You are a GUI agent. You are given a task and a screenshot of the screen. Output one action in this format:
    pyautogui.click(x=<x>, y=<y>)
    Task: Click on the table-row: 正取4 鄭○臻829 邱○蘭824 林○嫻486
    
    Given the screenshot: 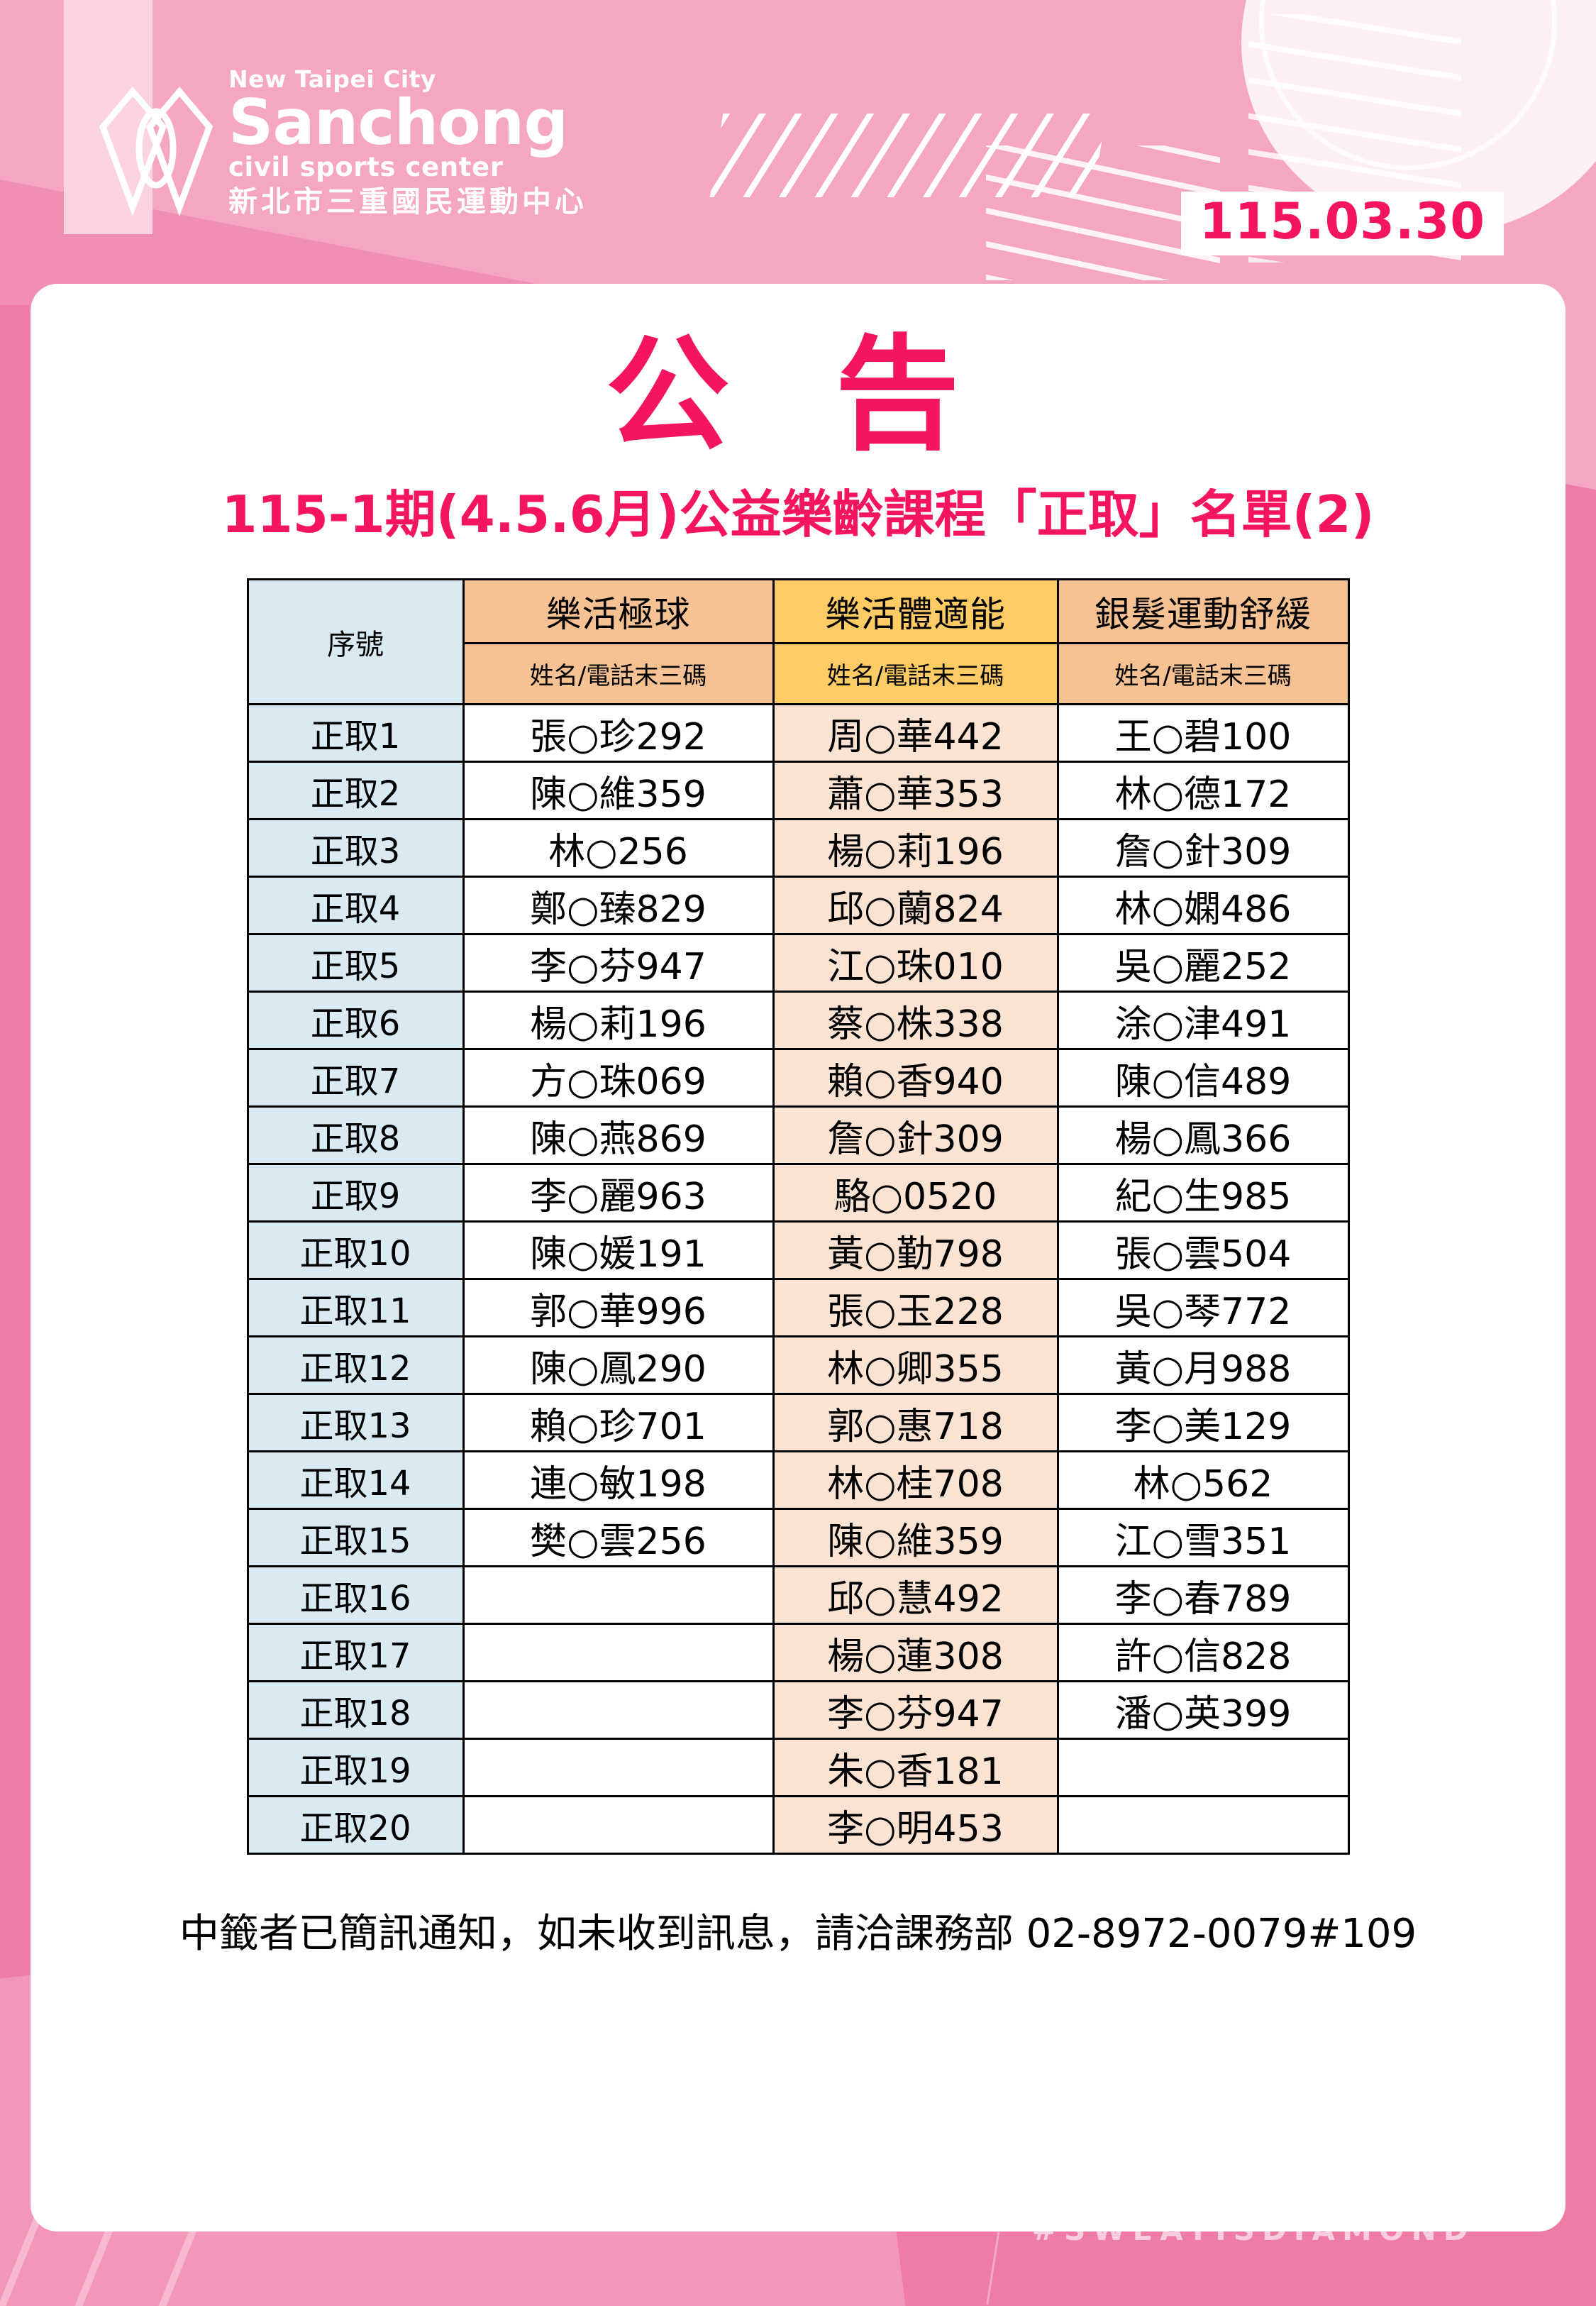 What is the action you would take?
    pyautogui.click(x=798, y=905)
    